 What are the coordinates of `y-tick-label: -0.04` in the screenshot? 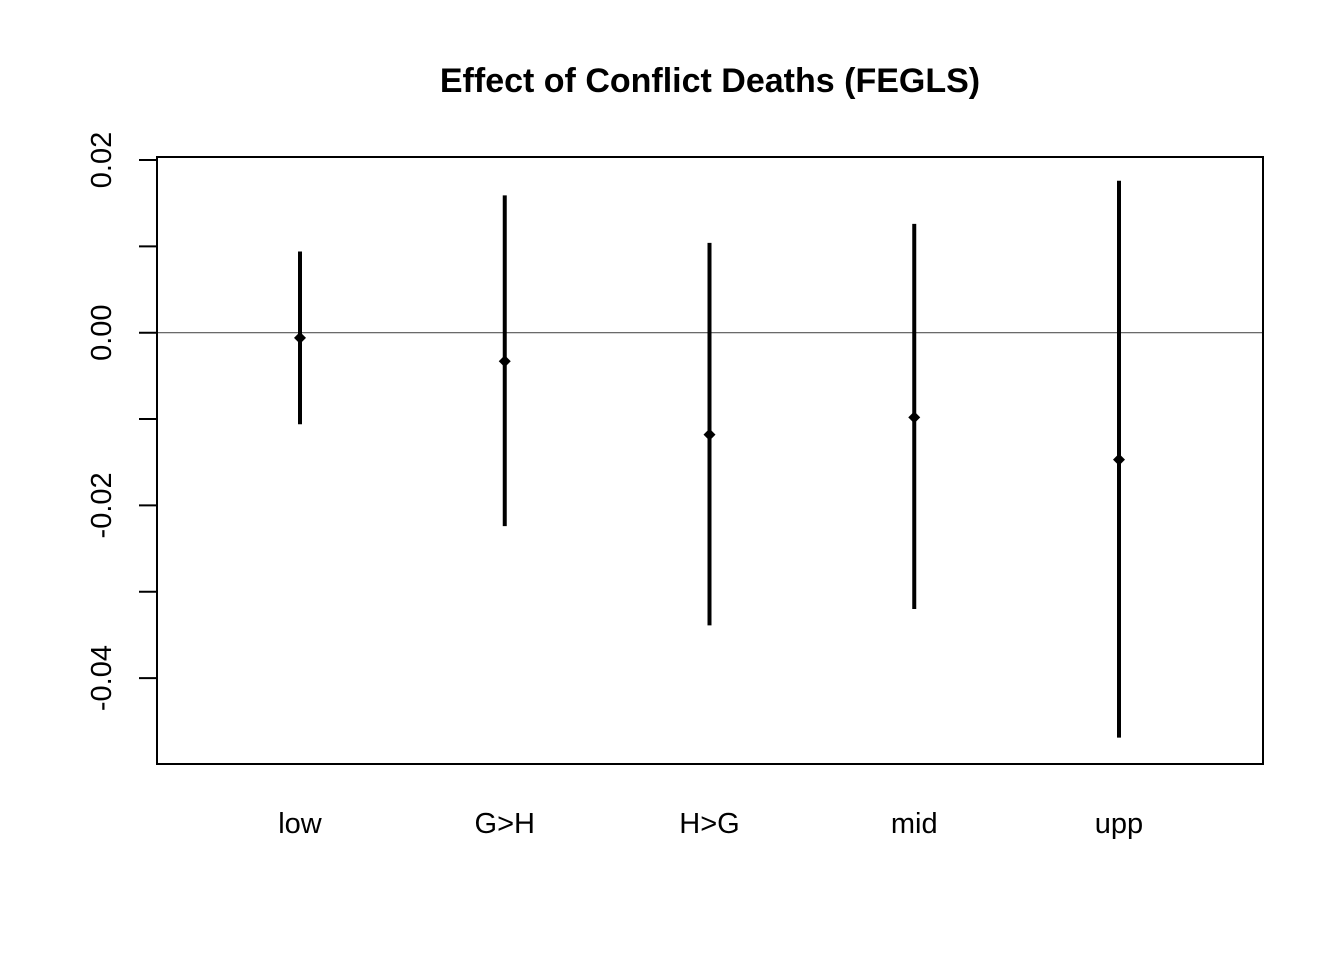 It's located at (102, 678).